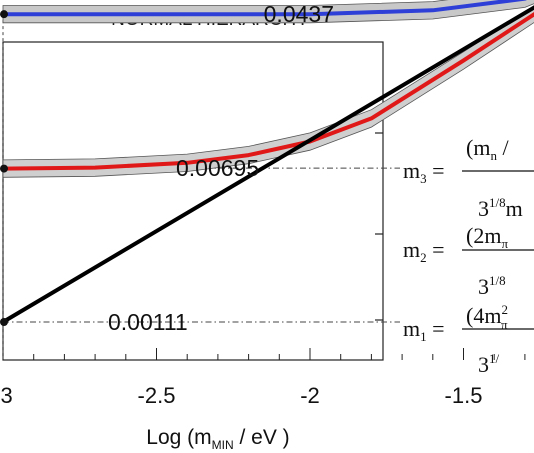 The image size is (534, 453). Describe the element at coordinates (4, 322) in the screenshot. I see `m1-point` at that location.